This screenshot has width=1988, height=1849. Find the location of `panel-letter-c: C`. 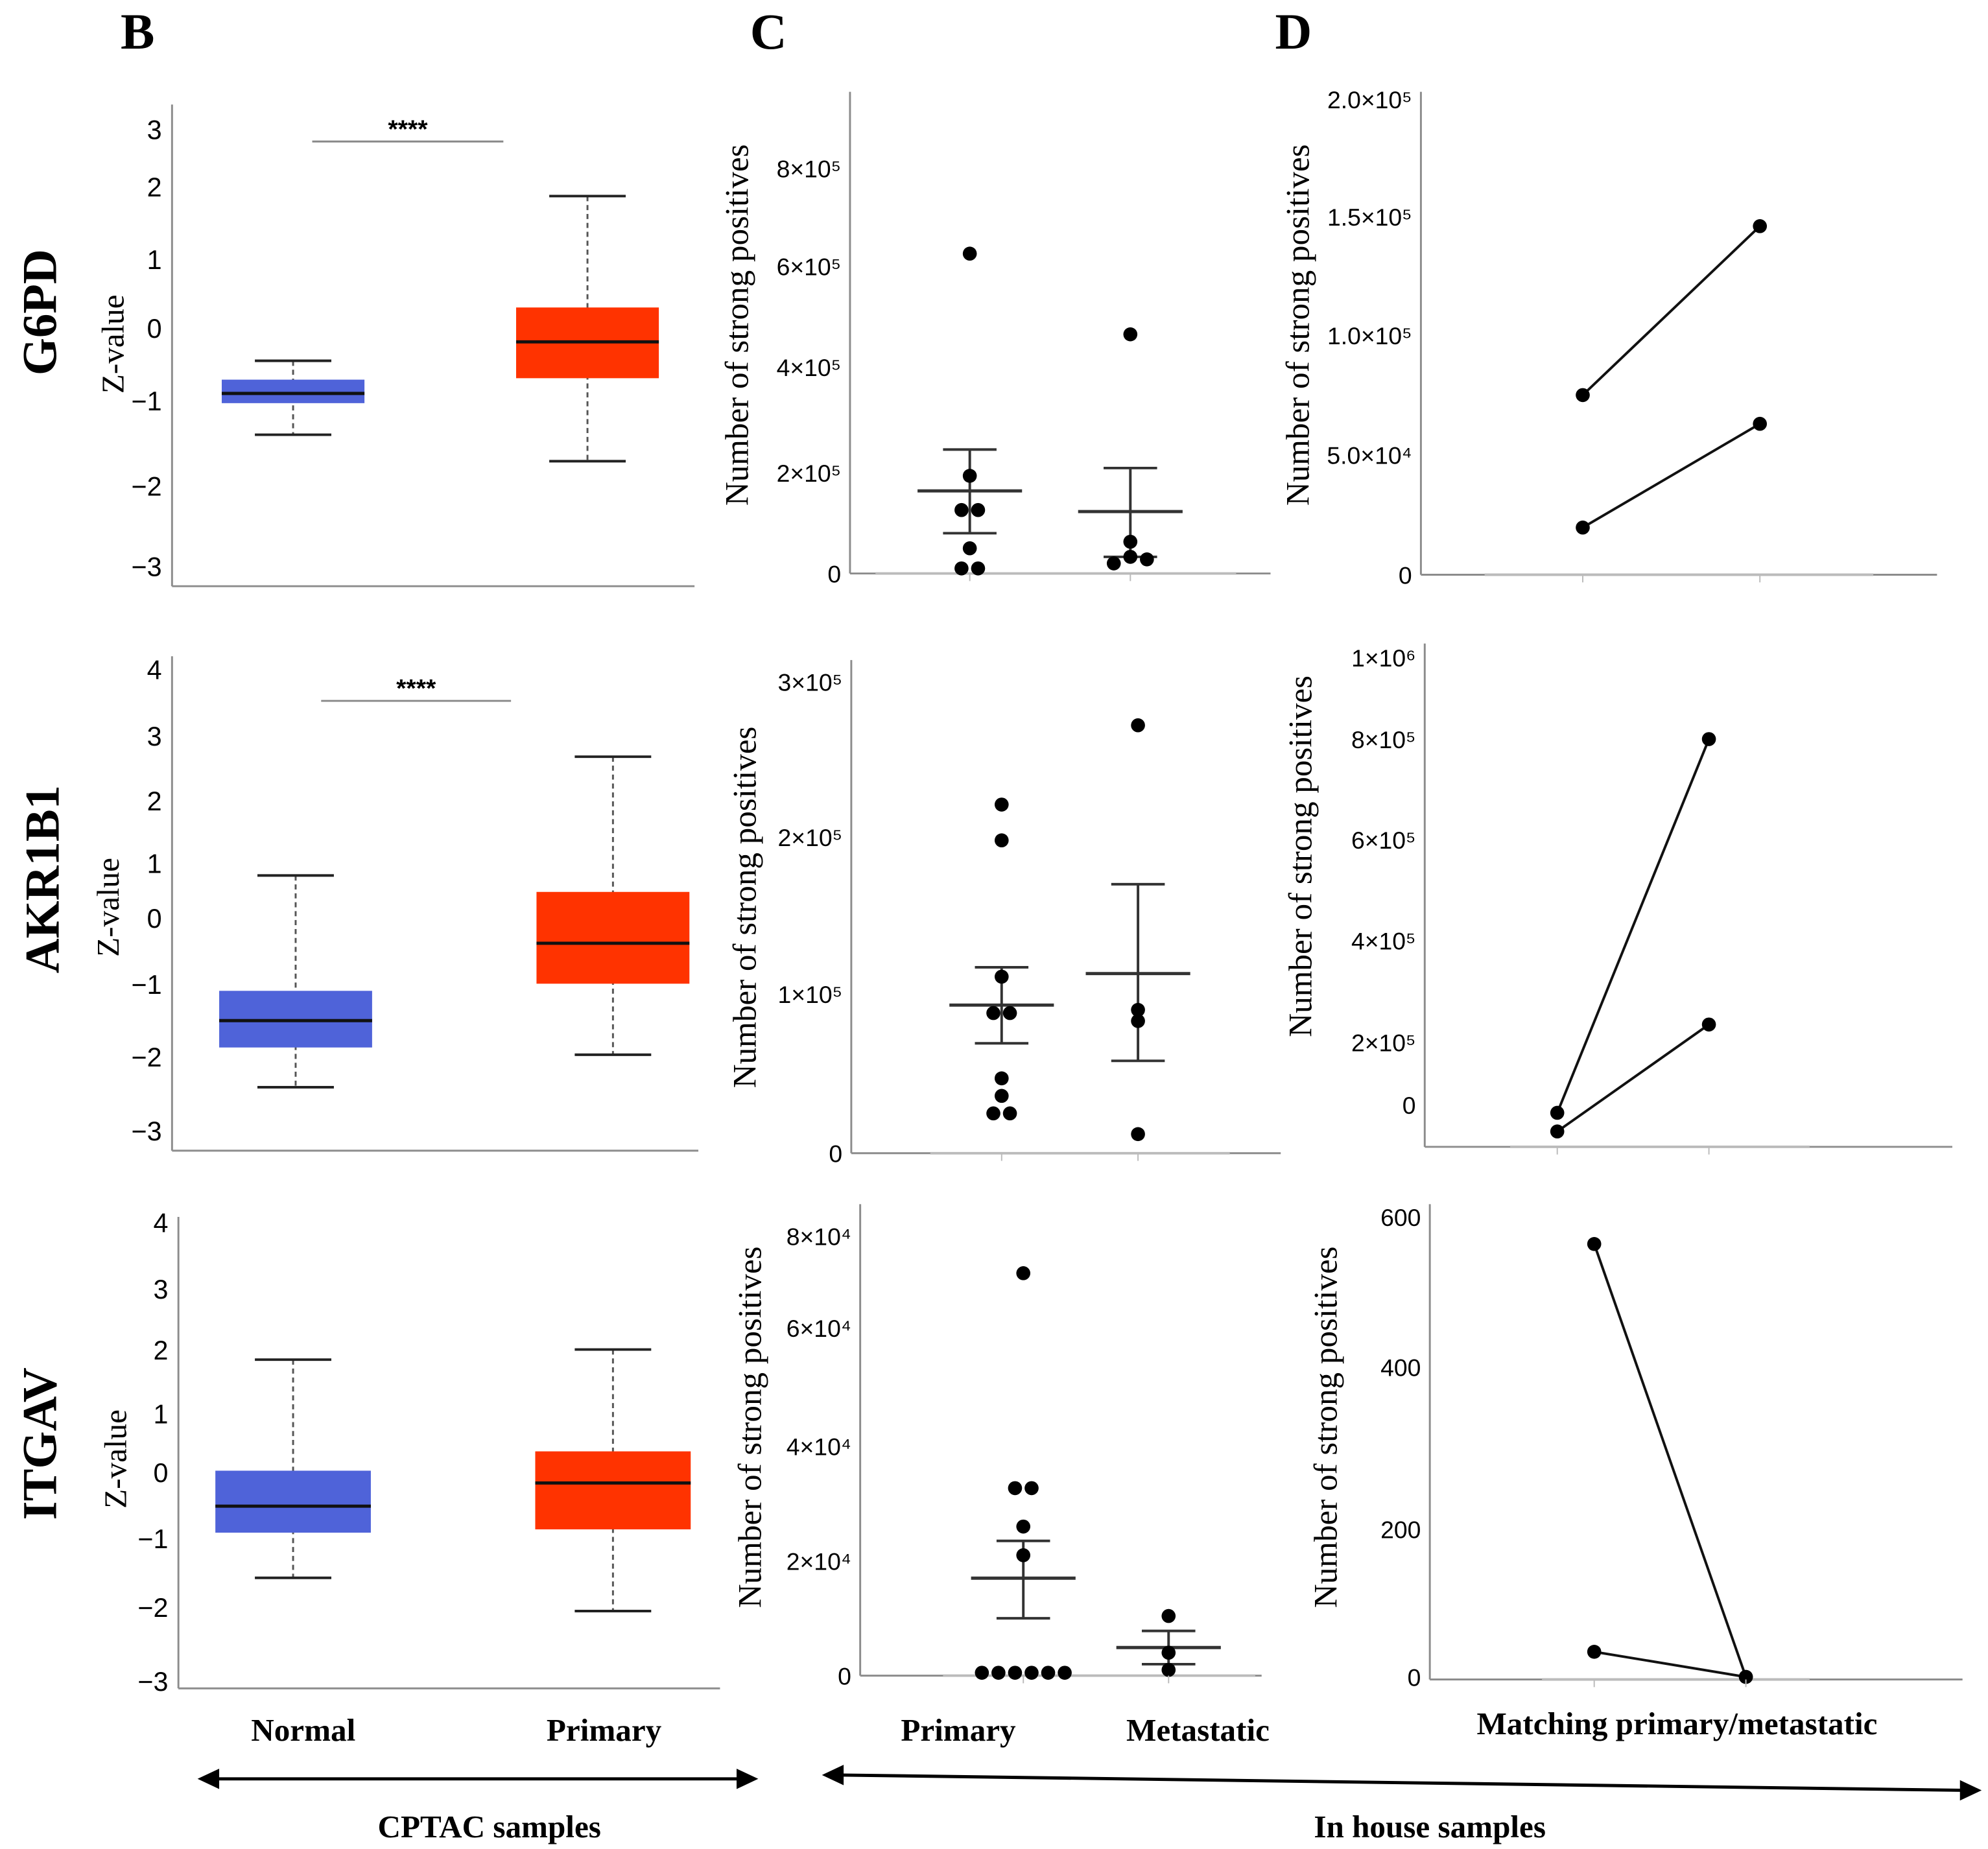

panel-letter-c: C is located at coordinates (768, 32).